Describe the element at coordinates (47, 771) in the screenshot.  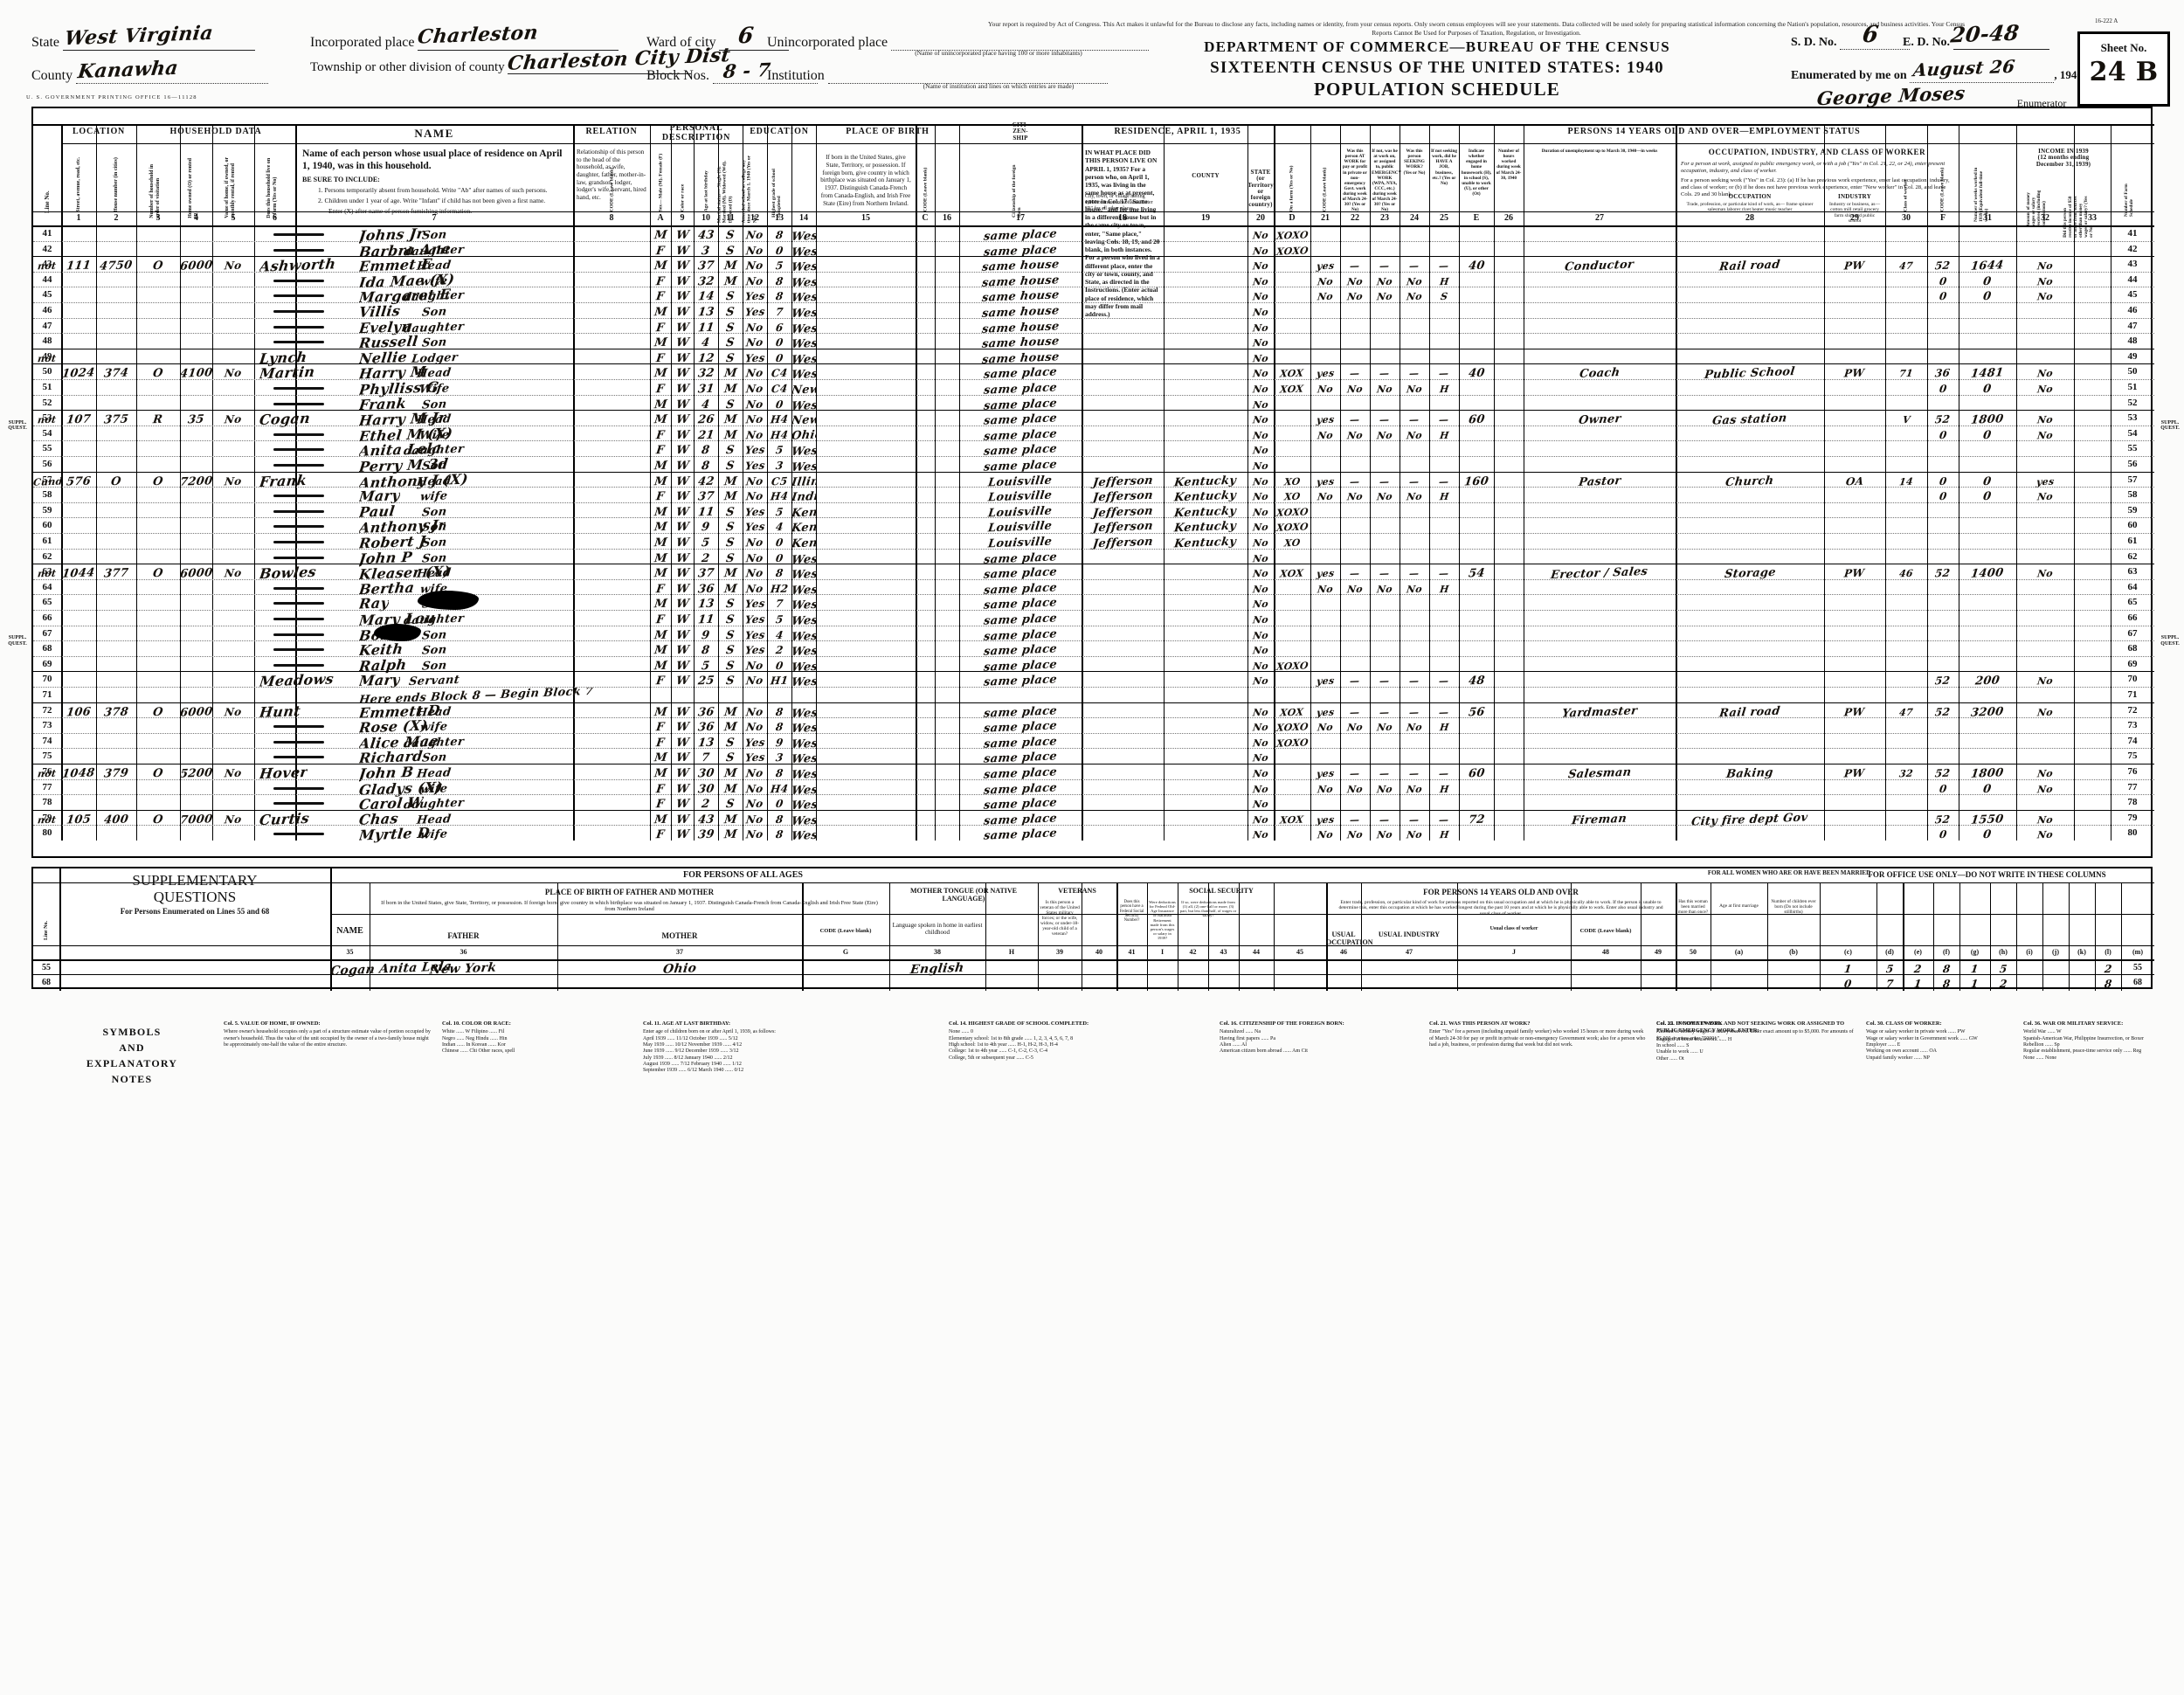
I see `line-number-left: 76` at that location.